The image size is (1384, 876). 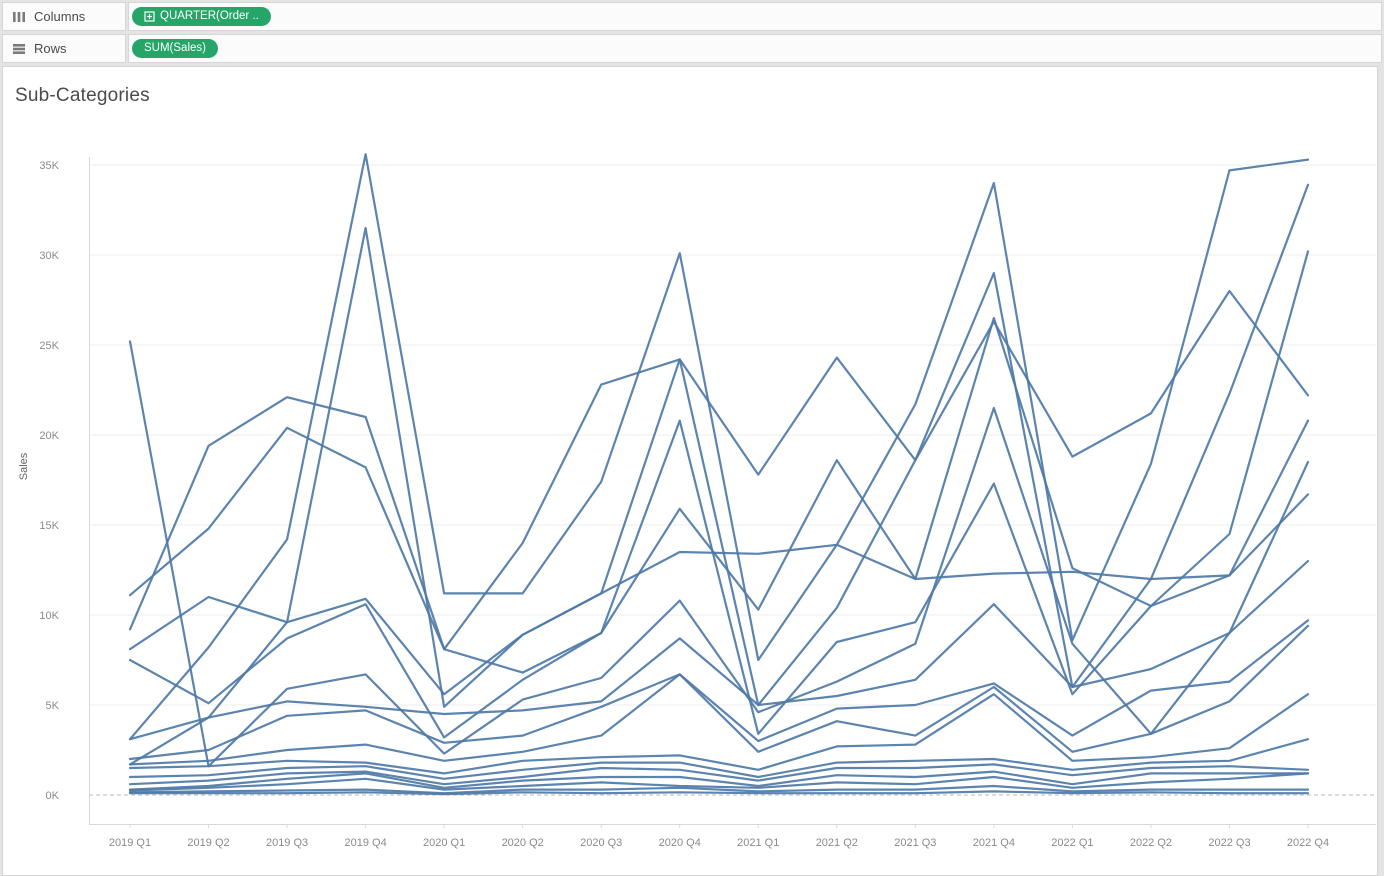 What do you see at coordinates (53, 706) in the screenshot?
I see `y-tick-label: 5K` at bounding box center [53, 706].